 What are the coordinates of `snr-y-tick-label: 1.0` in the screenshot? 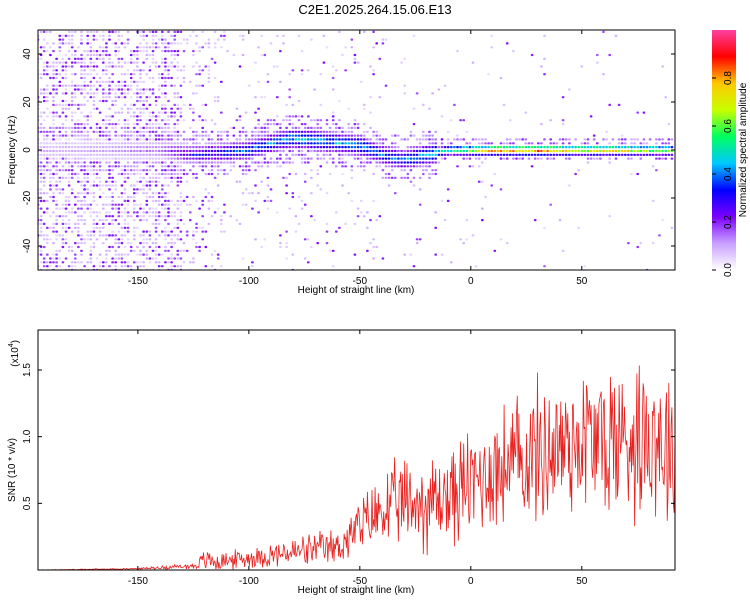 It's located at (27, 436).